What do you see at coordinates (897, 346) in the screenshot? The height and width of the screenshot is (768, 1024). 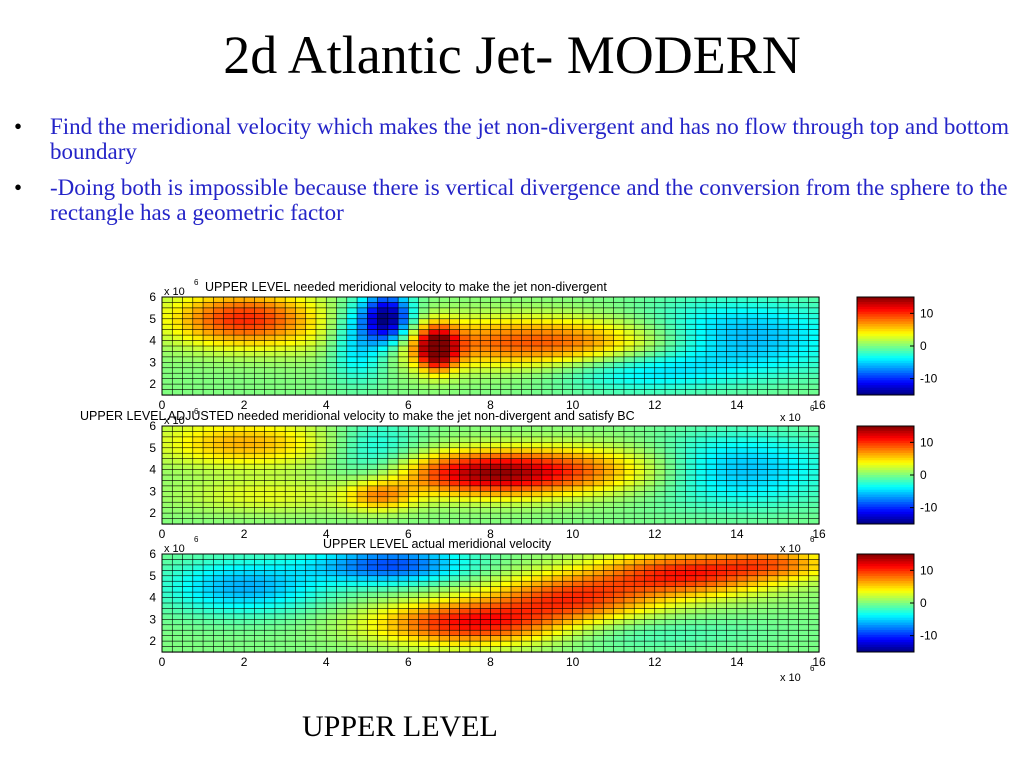 I see `colorbar: 100-10` at bounding box center [897, 346].